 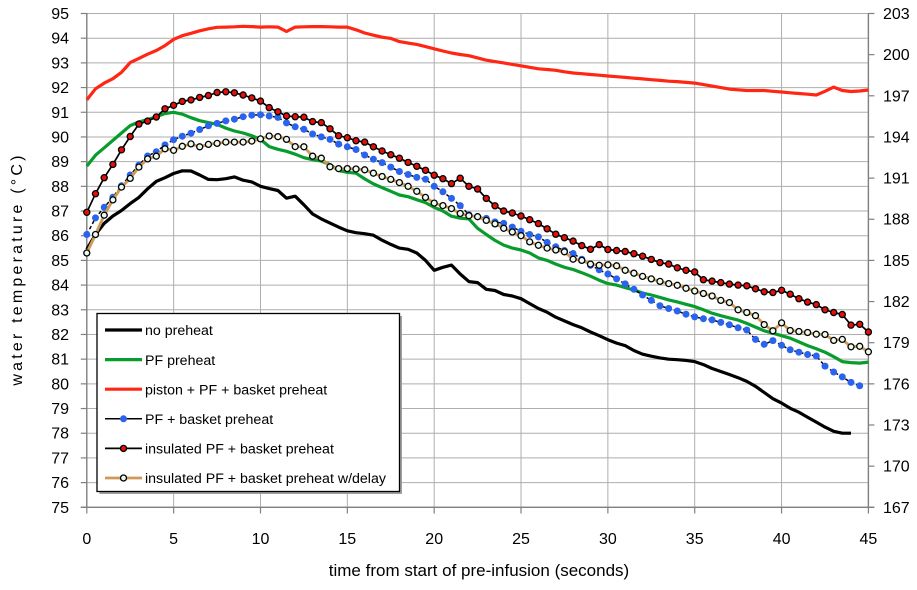 What do you see at coordinates (347, 539) in the screenshot?
I see `svg-text: 15` at bounding box center [347, 539].